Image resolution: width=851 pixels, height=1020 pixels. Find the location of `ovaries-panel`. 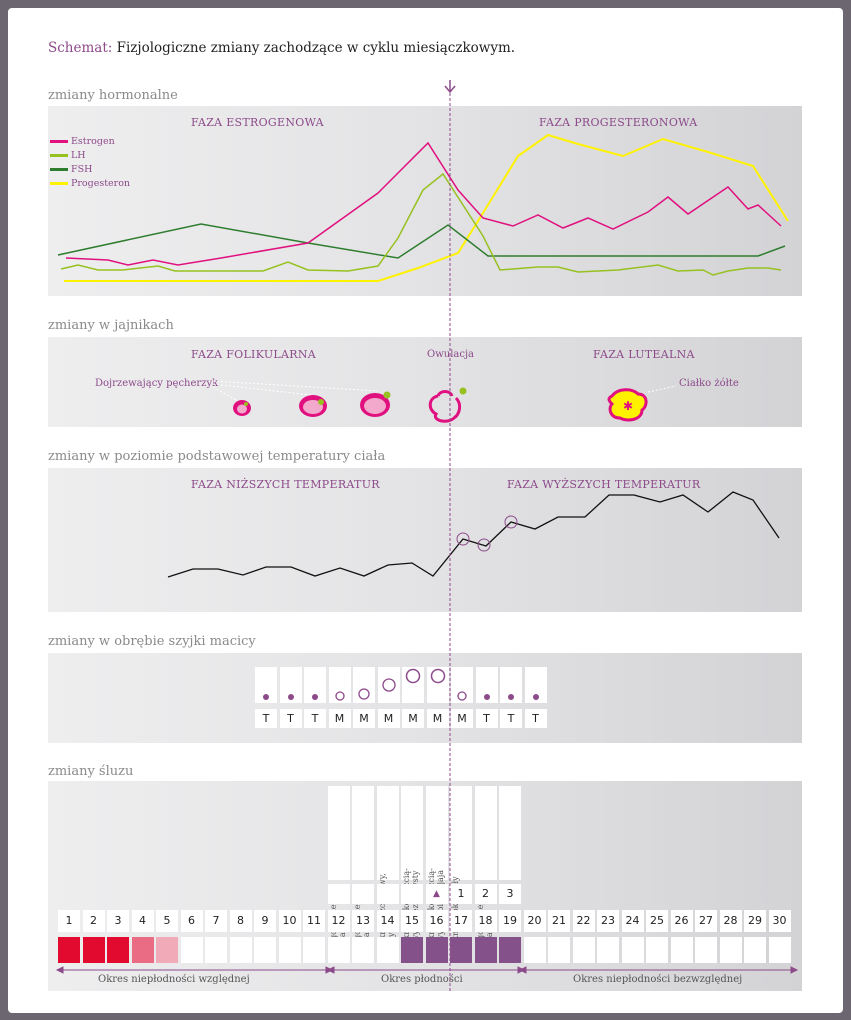

ovaries-panel is located at coordinates (425, 382).